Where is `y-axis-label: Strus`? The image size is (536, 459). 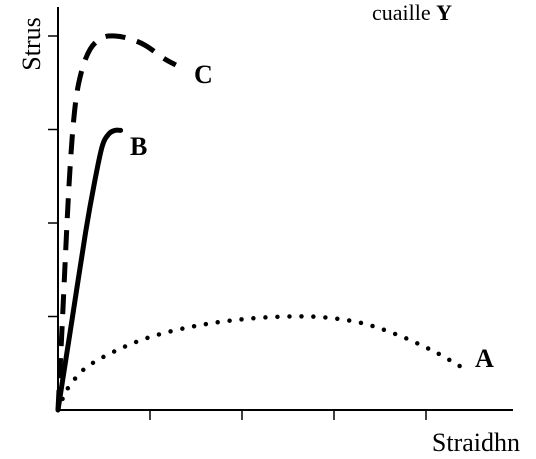
y-axis-label: Strus is located at coordinates (31, 43).